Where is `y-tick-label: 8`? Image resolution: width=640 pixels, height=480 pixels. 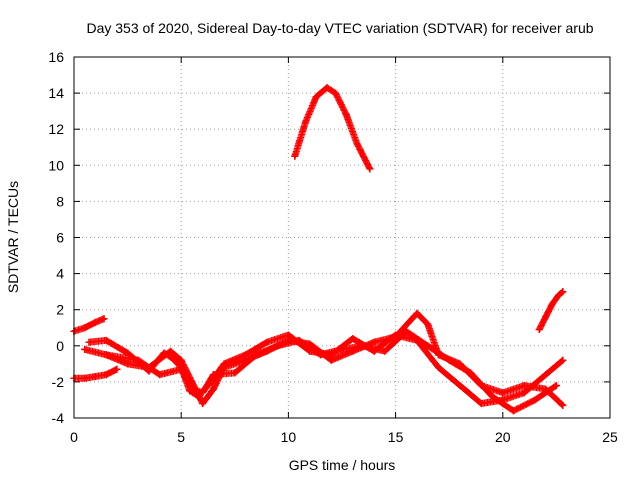 y-tick-label: 8 is located at coordinates (60, 201).